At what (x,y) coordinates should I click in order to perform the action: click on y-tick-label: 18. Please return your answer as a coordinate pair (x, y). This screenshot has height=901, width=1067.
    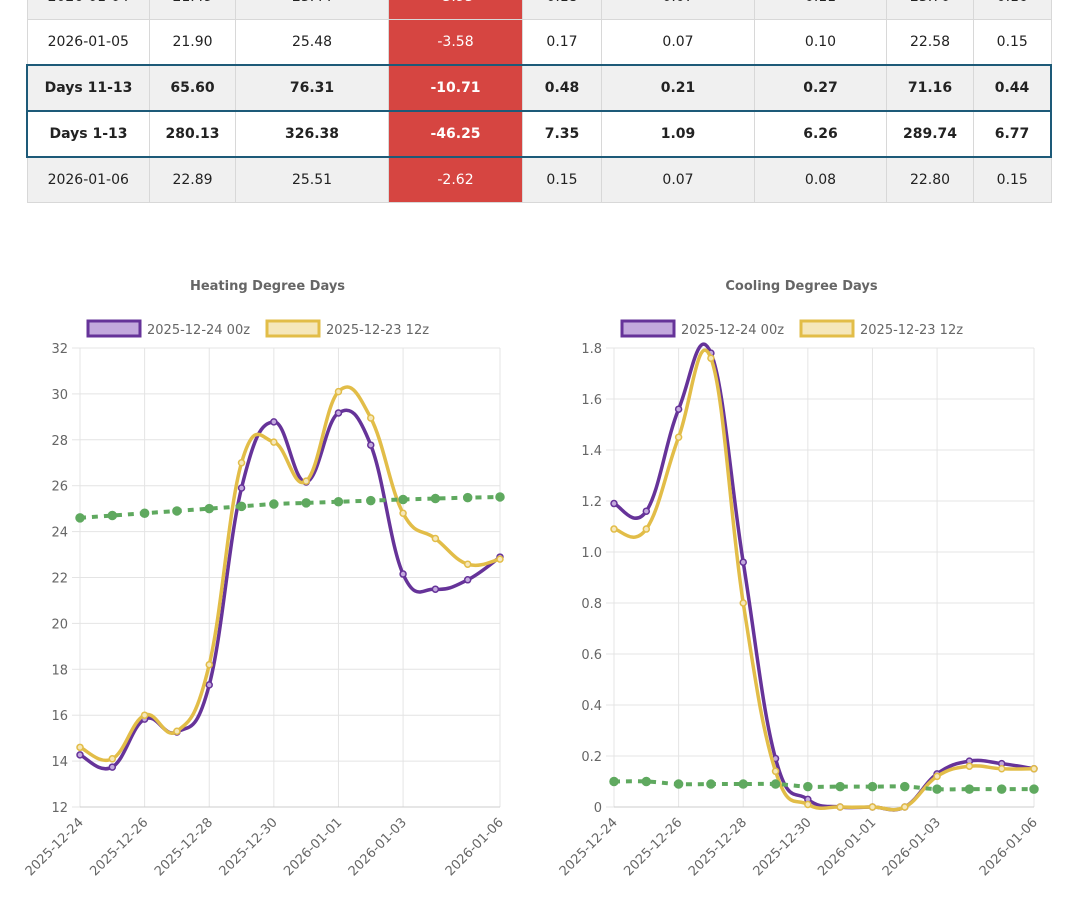
    Looking at the image, I should click on (59, 670).